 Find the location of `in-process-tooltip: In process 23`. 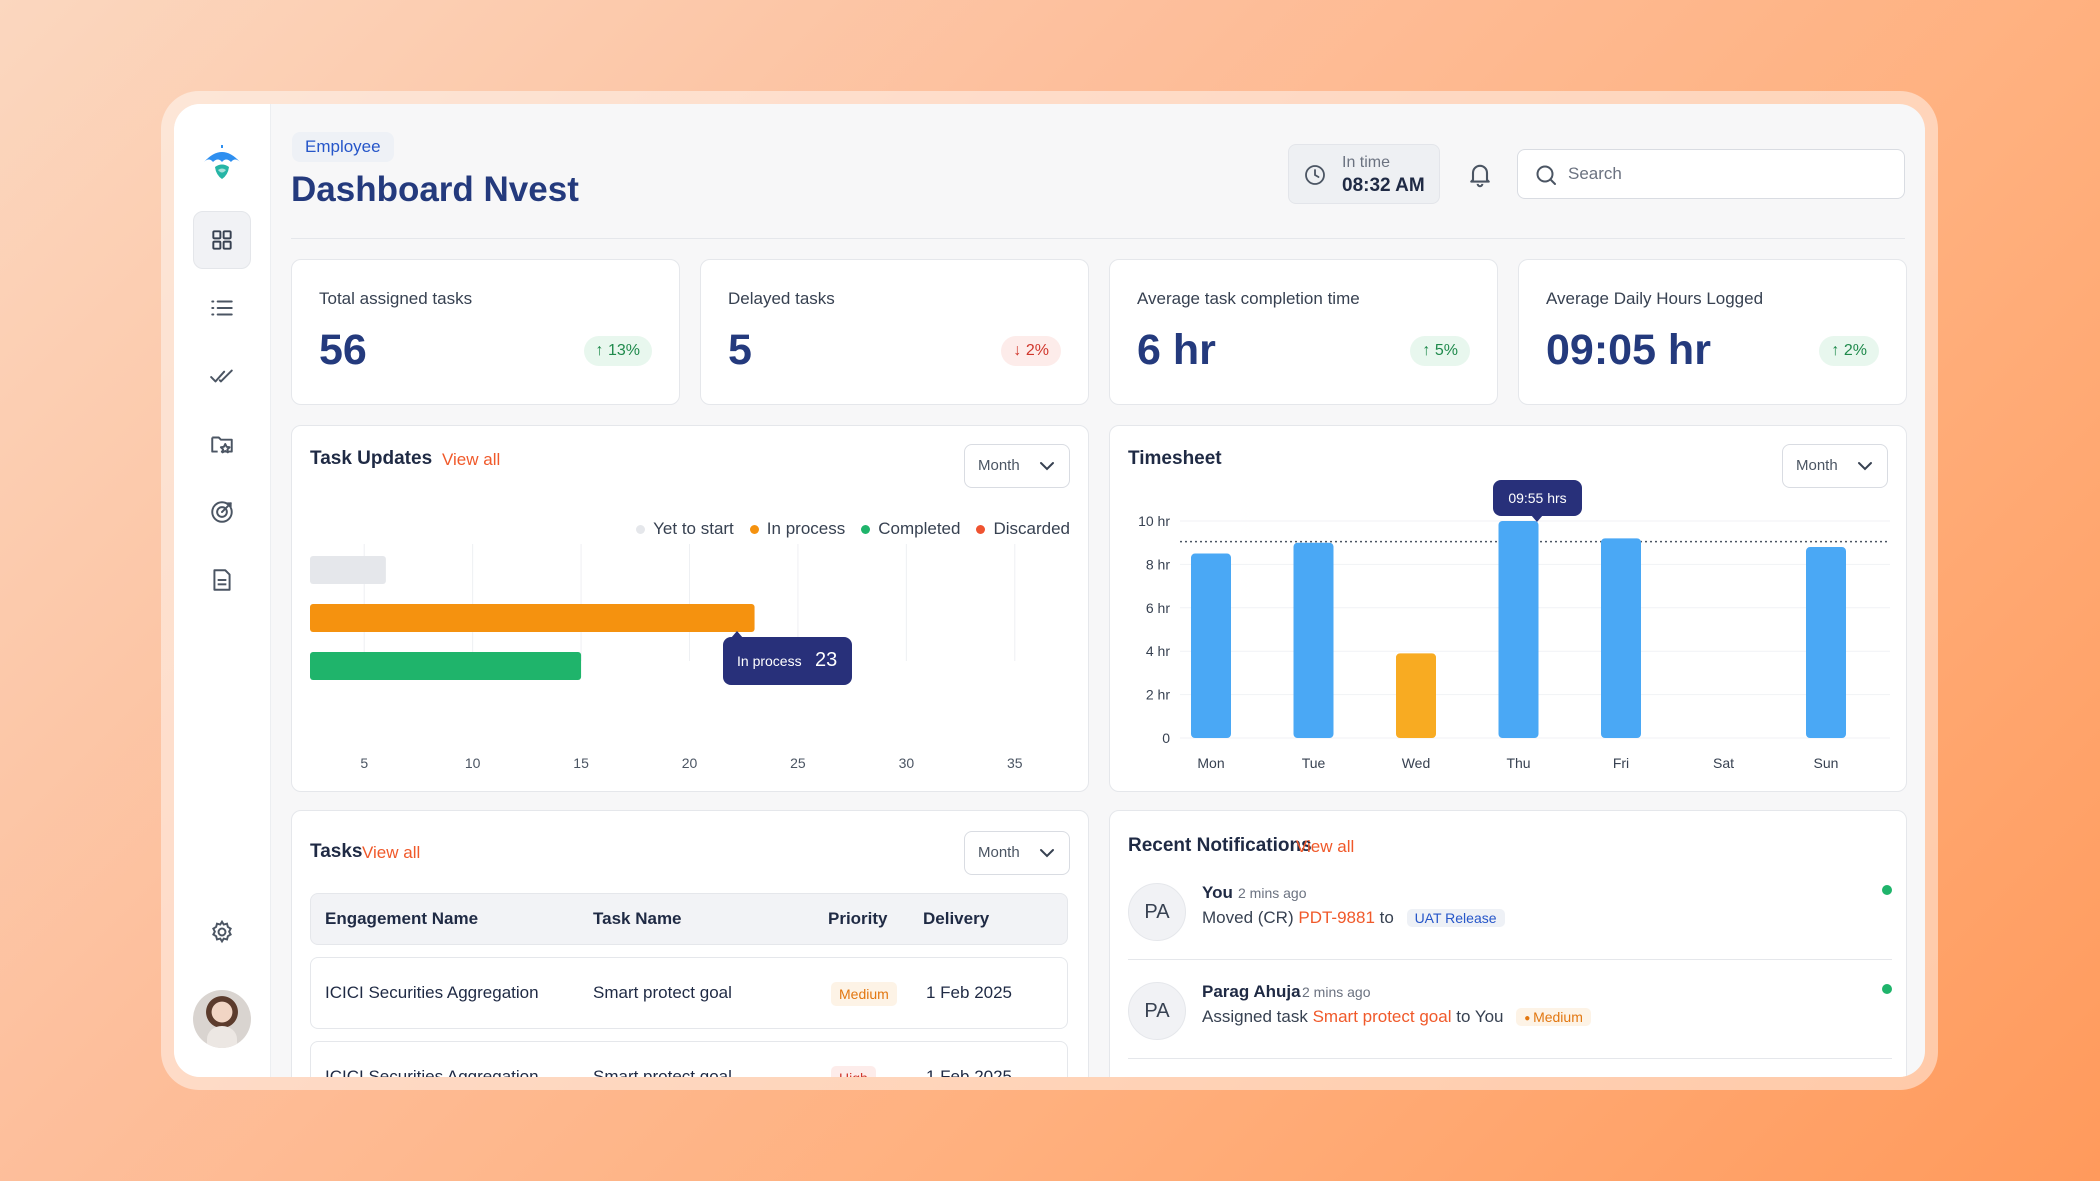

in-process-tooltip: In process 23 is located at coordinates (787, 658).